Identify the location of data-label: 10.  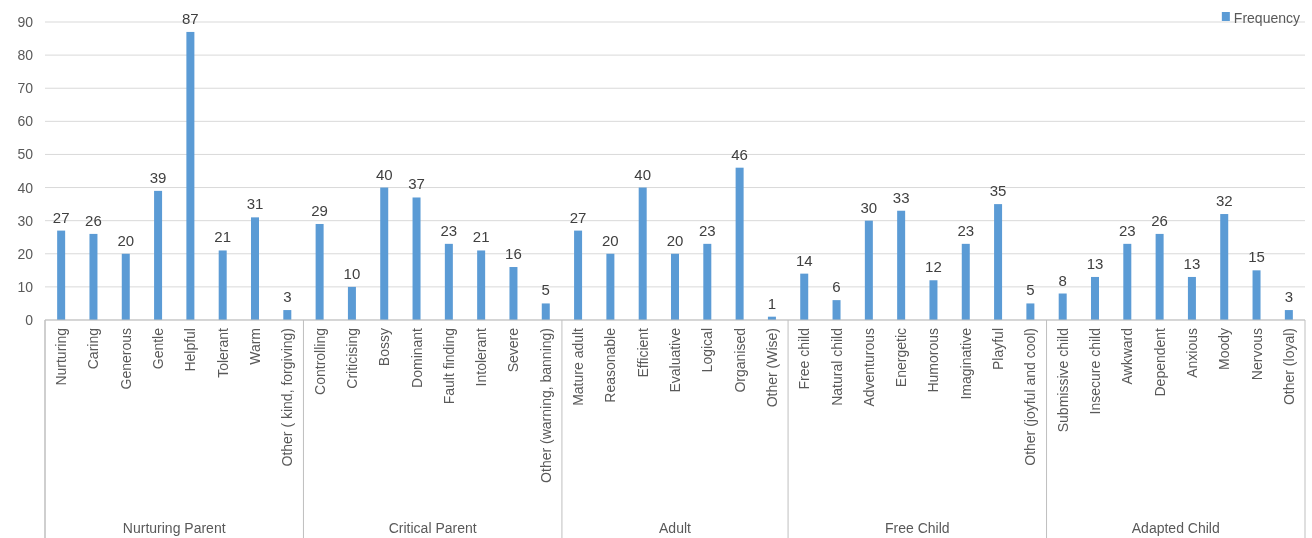
(352, 273).